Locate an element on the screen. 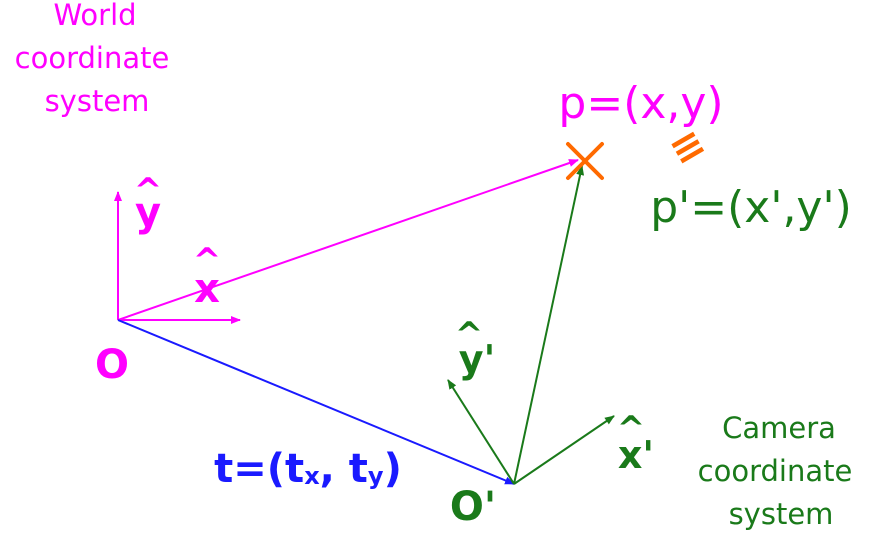  world-caption-line2: coordinate is located at coordinates (92, 58).